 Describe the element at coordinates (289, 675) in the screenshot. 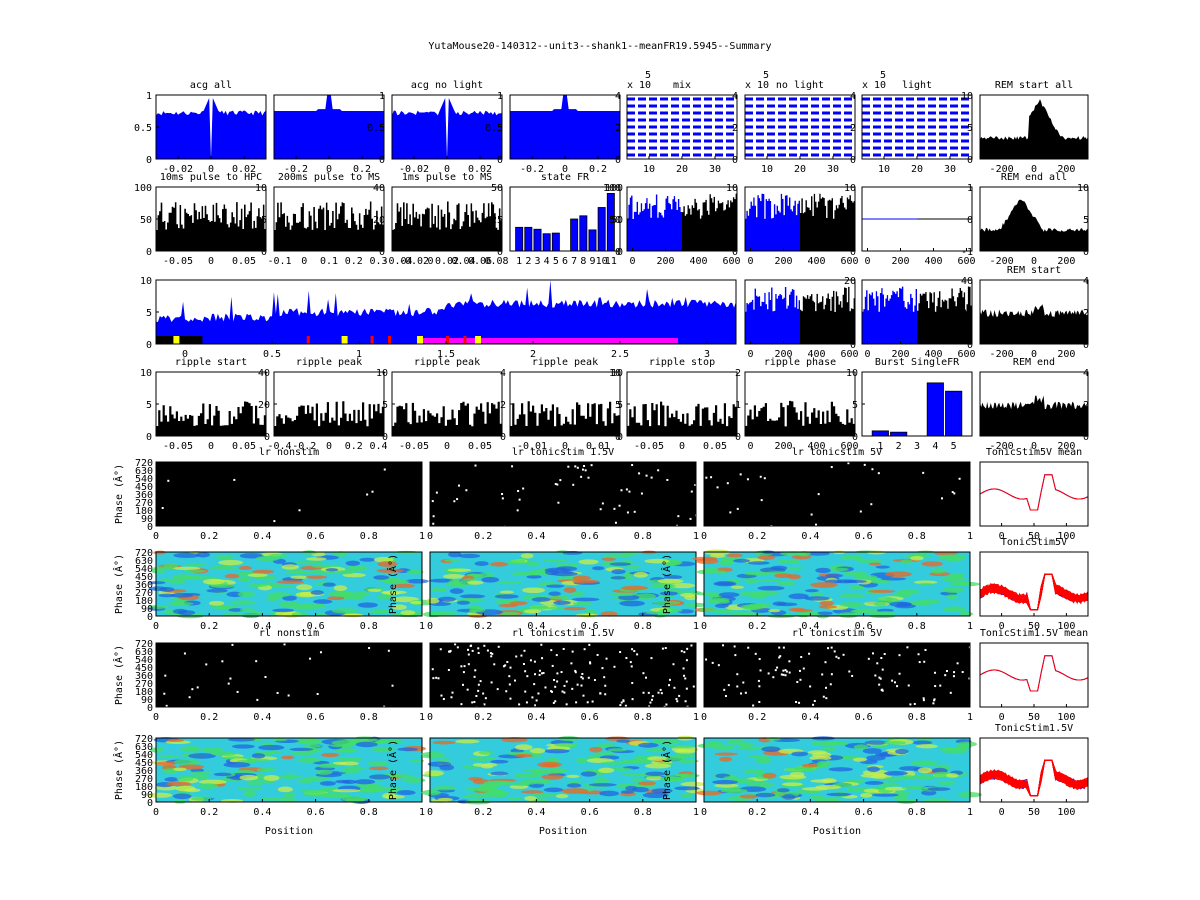

I see `spike-scatter` at that location.